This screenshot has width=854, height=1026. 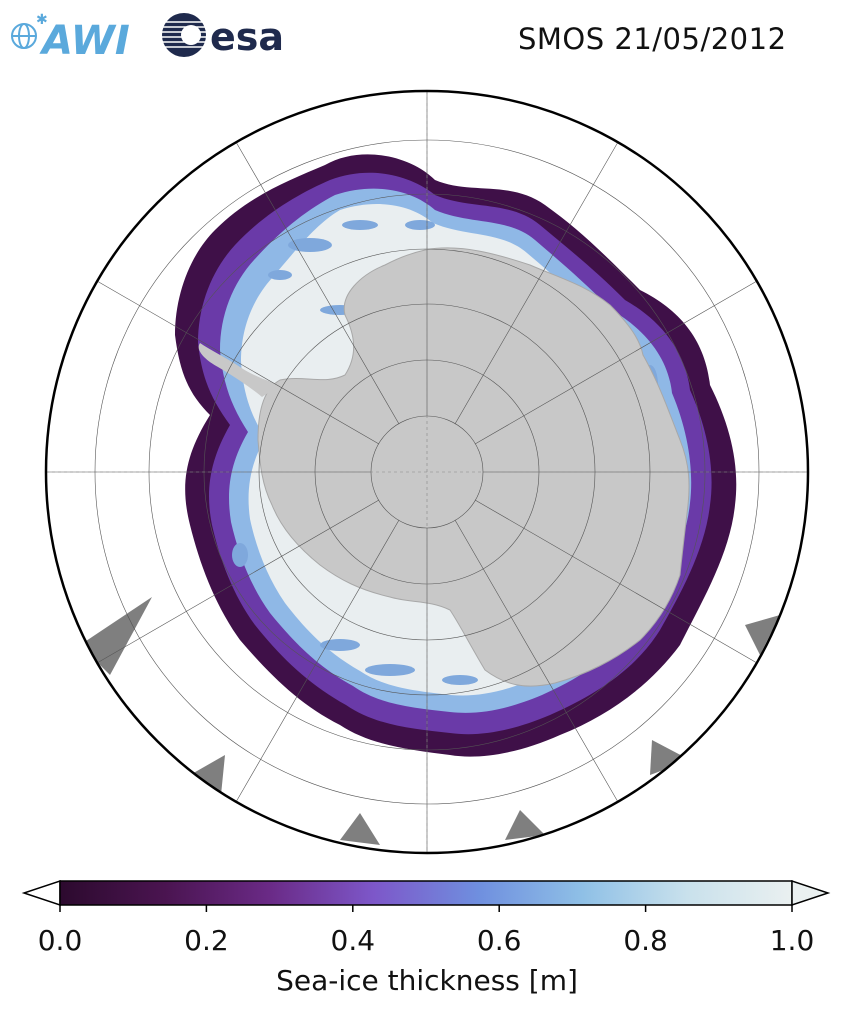 What do you see at coordinates (239, 370) in the screenshot?
I see `antarctic-peninsula` at bounding box center [239, 370].